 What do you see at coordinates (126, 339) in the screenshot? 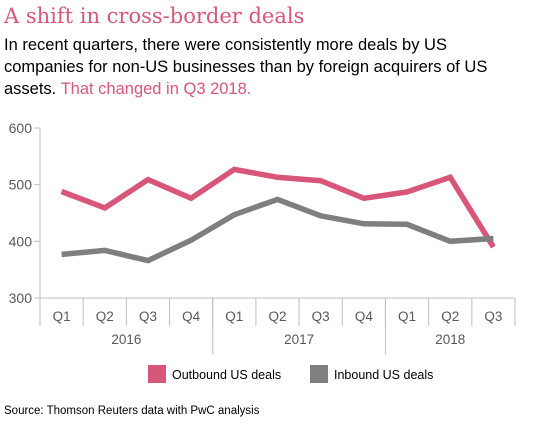
I see `year-label: 2016` at bounding box center [126, 339].